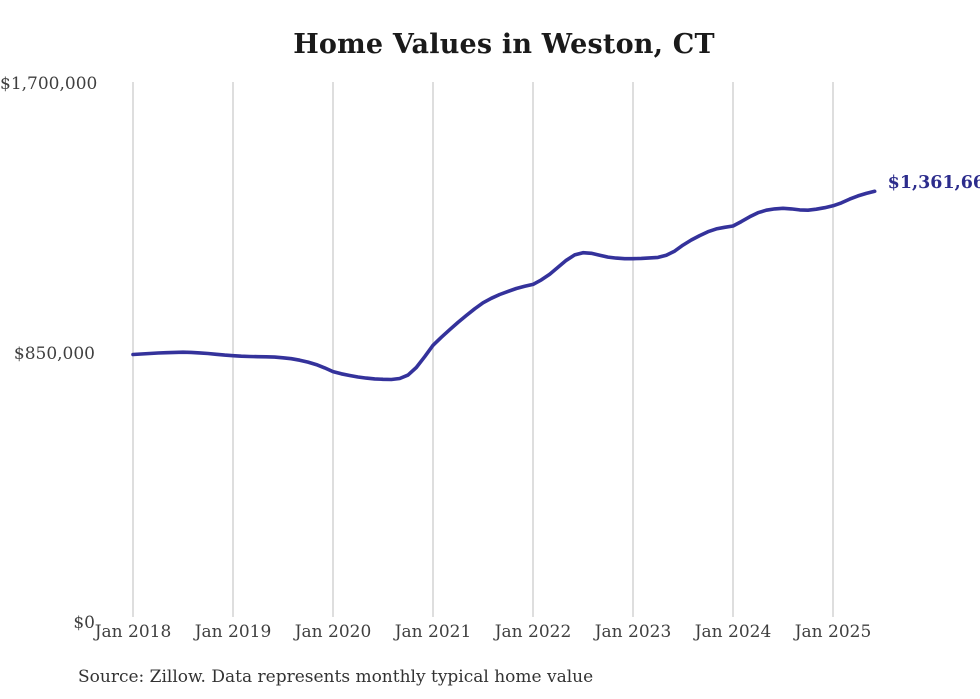 This screenshot has height=699, width=980. What do you see at coordinates (333, 632) in the screenshot?
I see `x-axis-label: Jan 2020` at bounding box center [333, 632].